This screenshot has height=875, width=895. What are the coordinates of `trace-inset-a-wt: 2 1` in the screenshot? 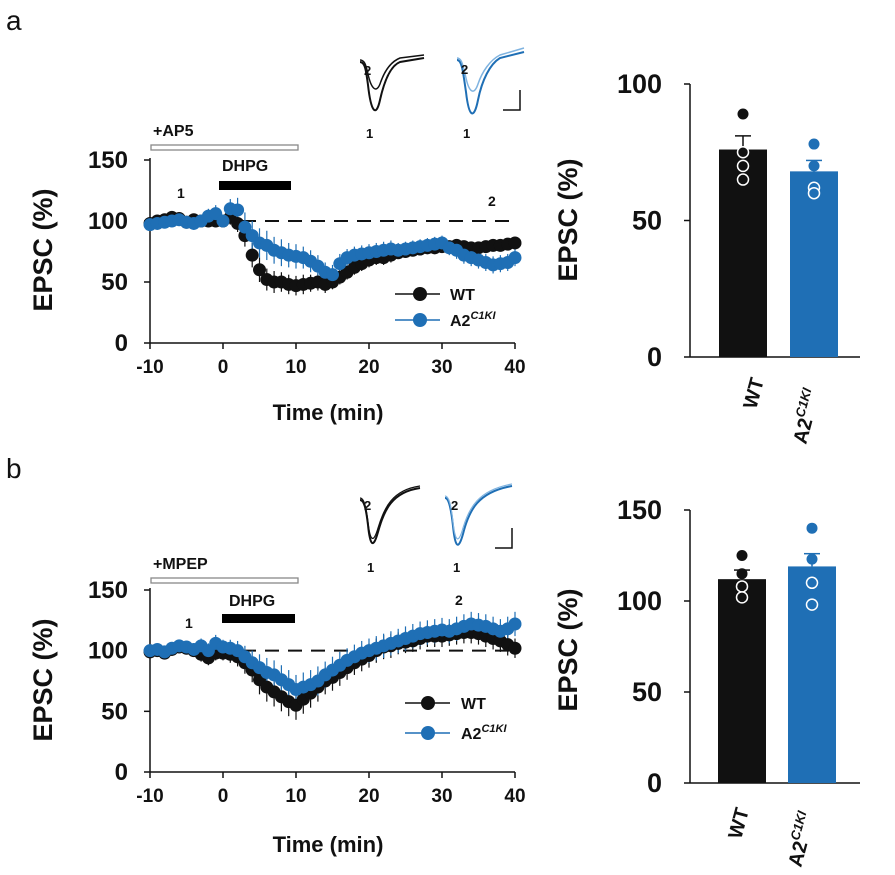 It's located at (392, 97).